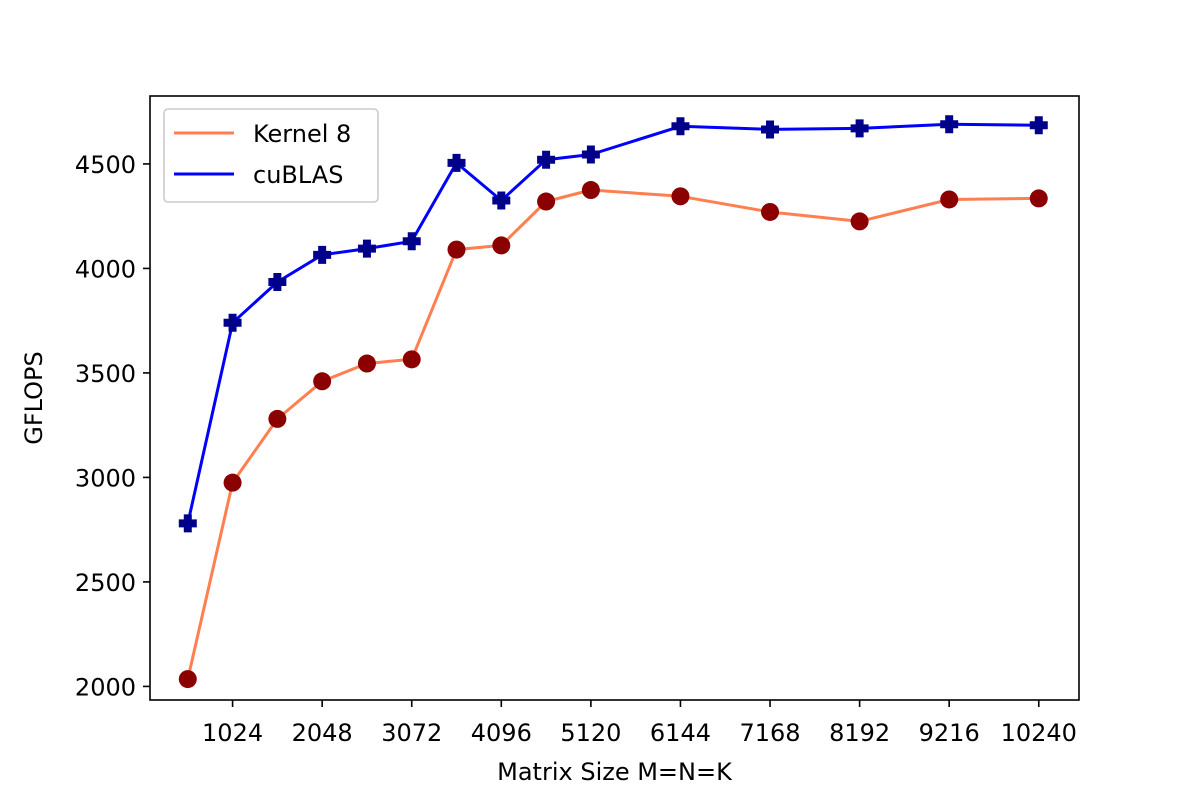 The width and height of the screenshot is (1200, 804). I want to click on x-tick-label: 9216, so click(949, 733).